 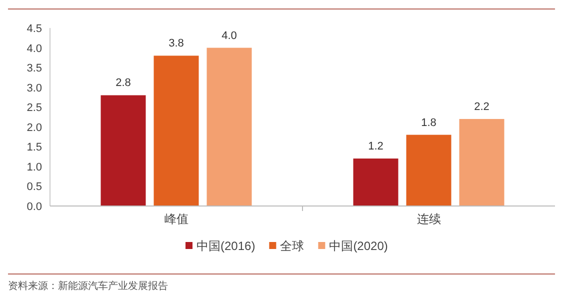 What do you see at coordinates (34, 187) in the screenshot?
I see `text: 0.5` at bounding box center [34, 187].